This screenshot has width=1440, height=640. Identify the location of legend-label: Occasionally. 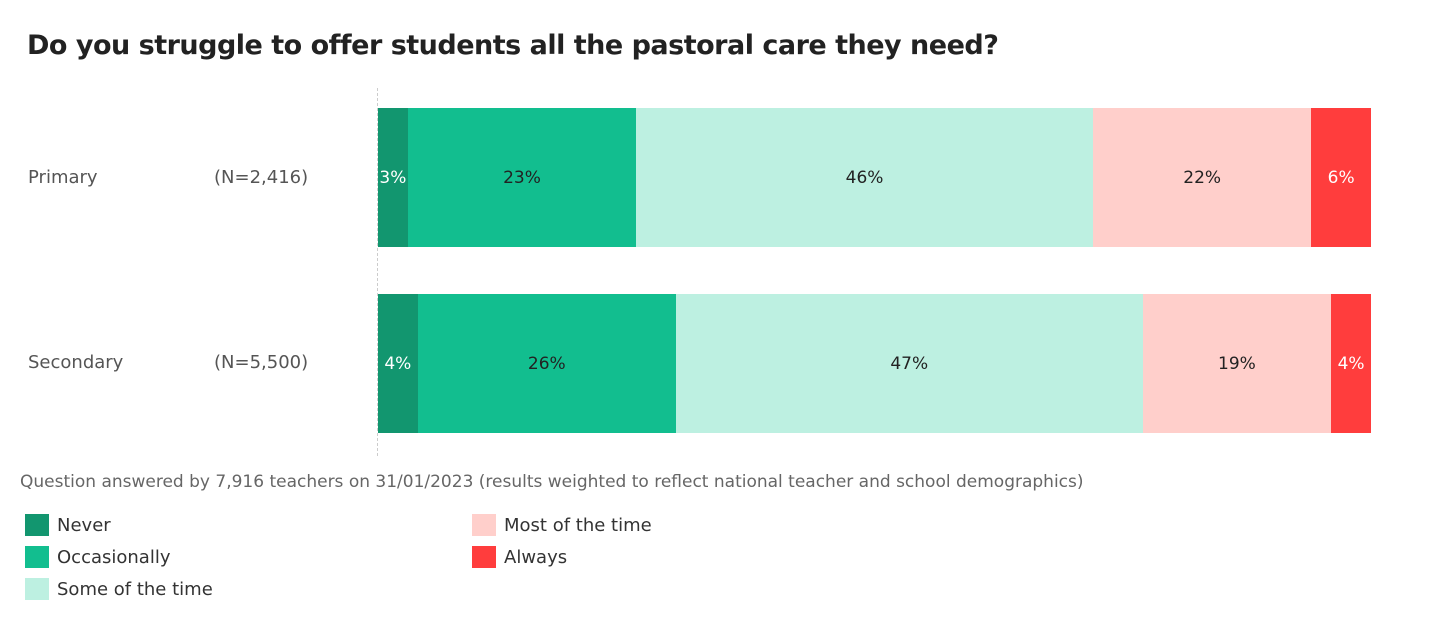
(114, 557).